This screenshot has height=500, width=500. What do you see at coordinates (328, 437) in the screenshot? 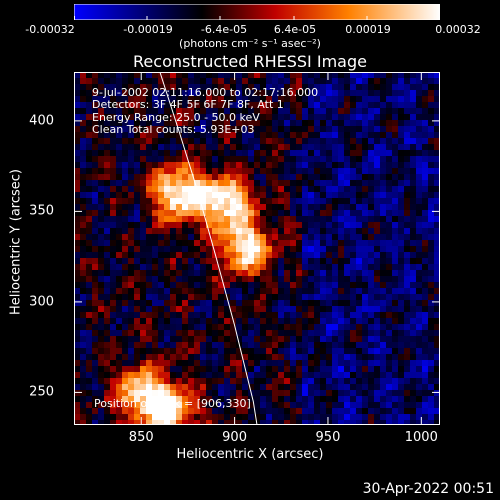
I see `x-tick-label: 950` at bounding box center [328, 437].